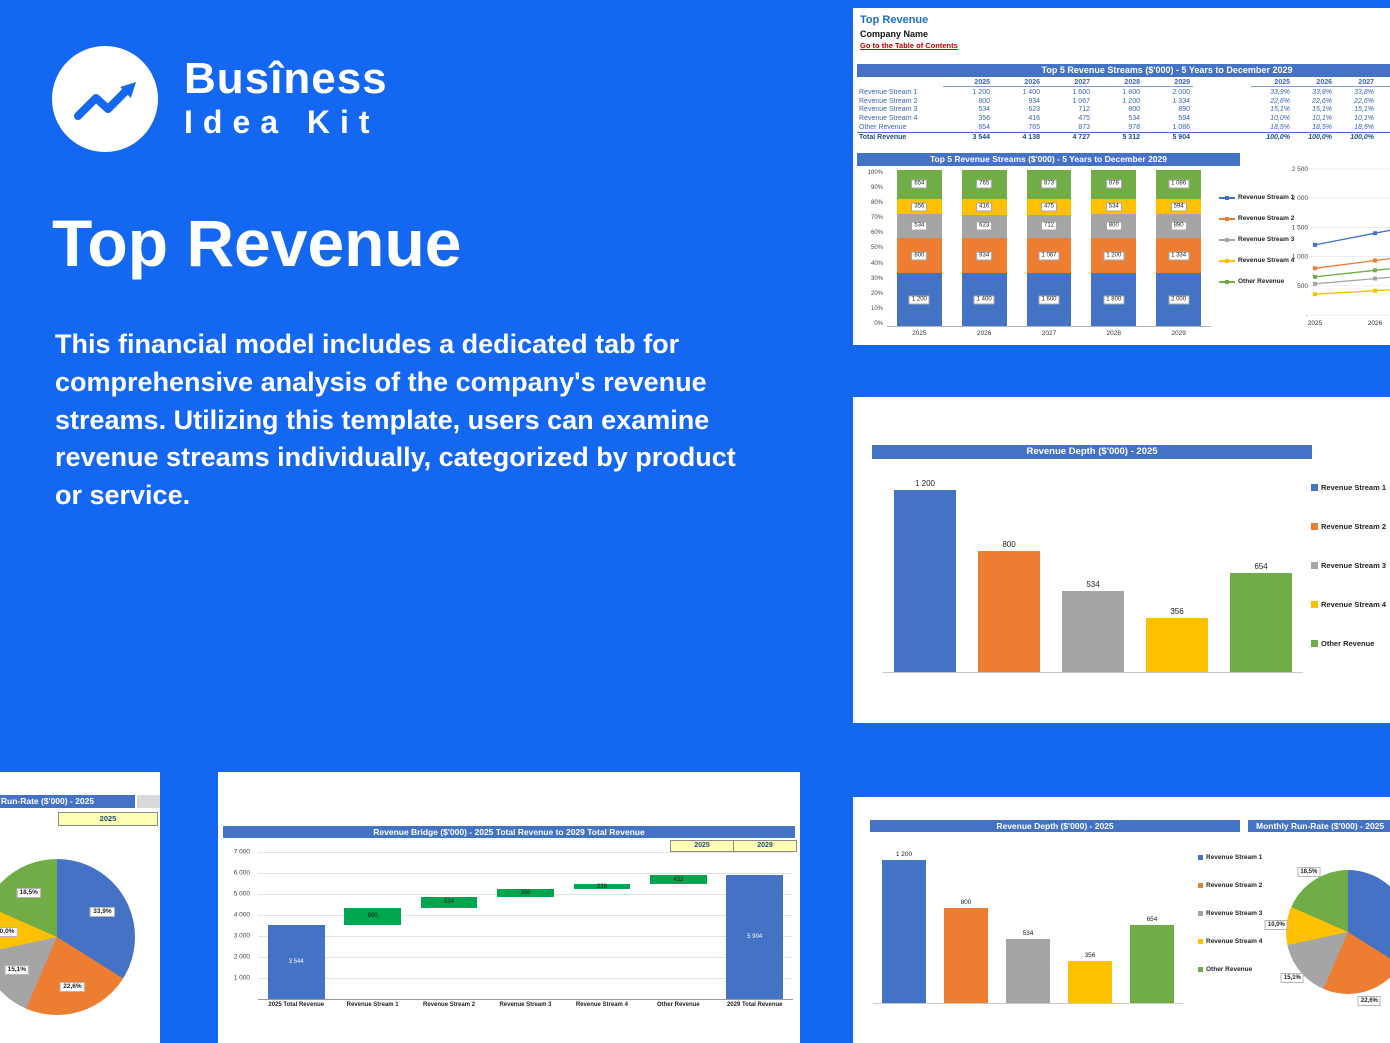  I want to click on bar: 800, so click(372, 916).